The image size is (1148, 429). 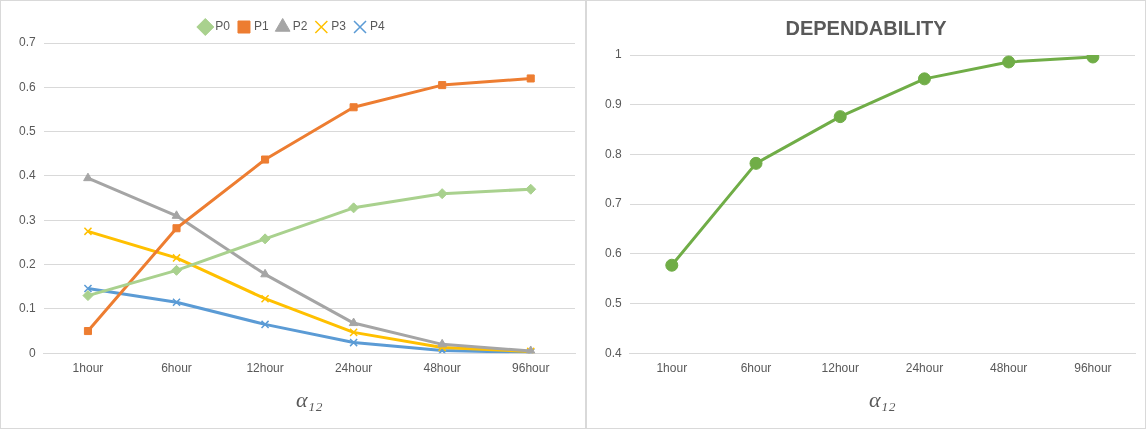 I want to click on legend-label: P3, so click(x=339, y=26).